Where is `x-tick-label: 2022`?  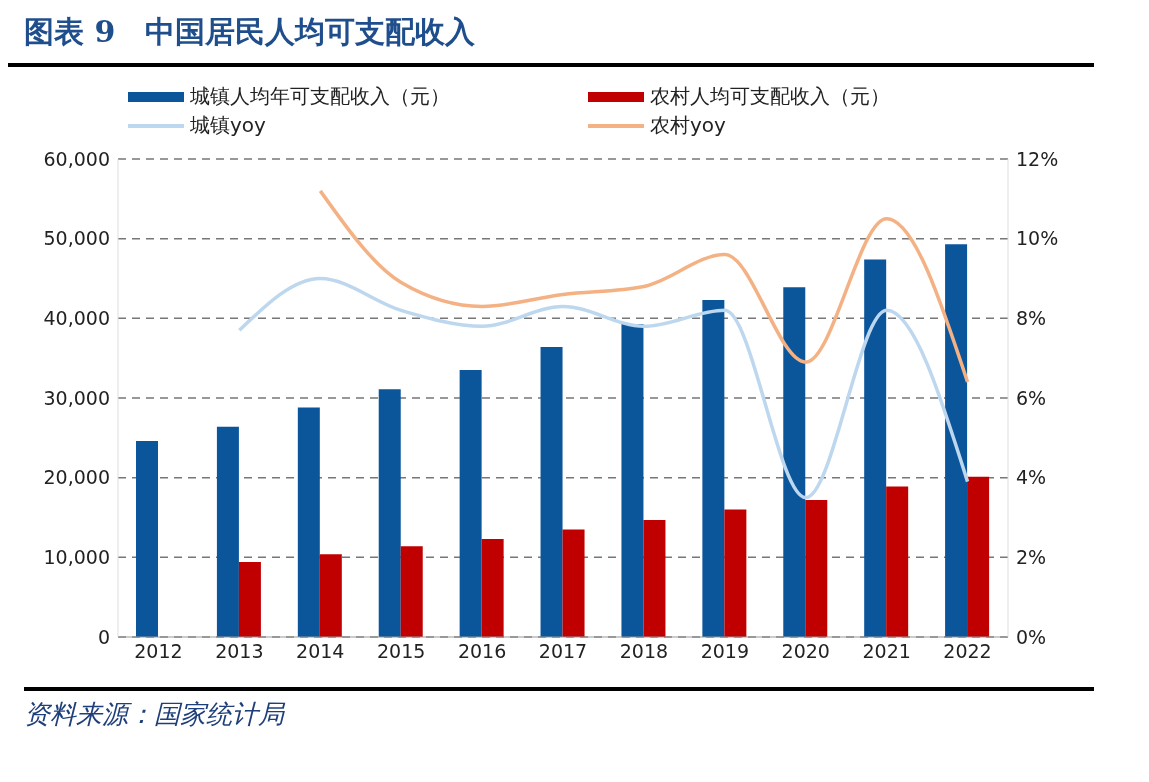 x-tick-label: 2022 is located at coordinates (967, 651).